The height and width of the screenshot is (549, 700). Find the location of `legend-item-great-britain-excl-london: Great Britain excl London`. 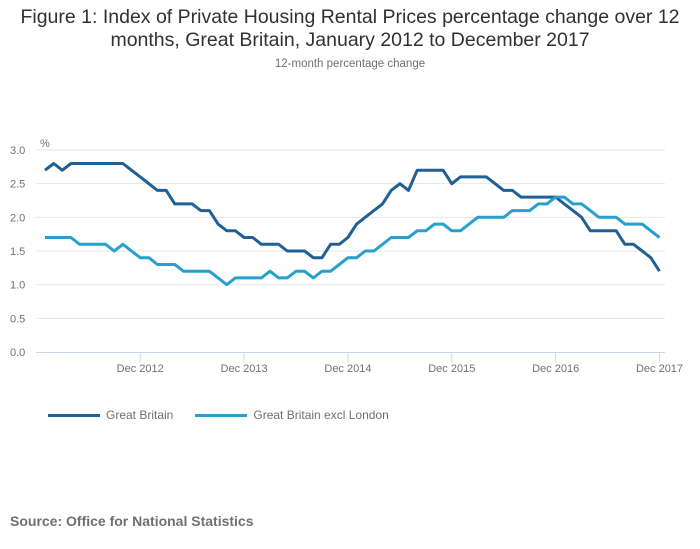

legend-item-great-britain-excl-london: Great Britain excl London is located at coordinates (292, 415).